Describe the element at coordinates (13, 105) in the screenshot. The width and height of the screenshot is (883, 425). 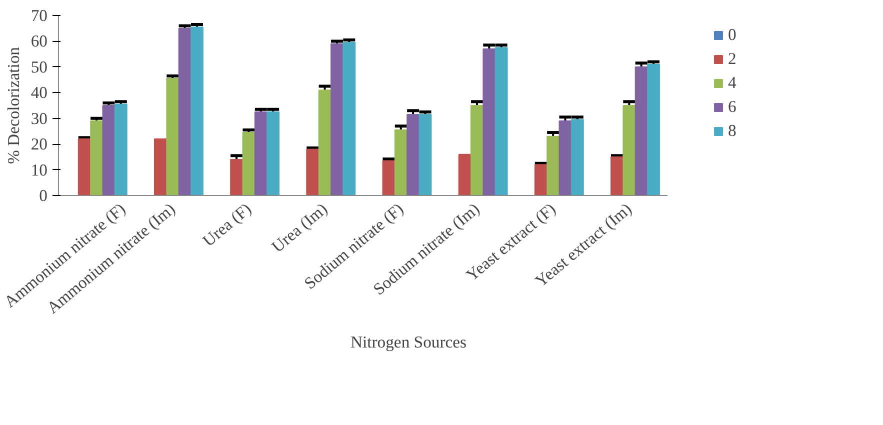
I see `y-axis-title: % Decolorization` at that location.